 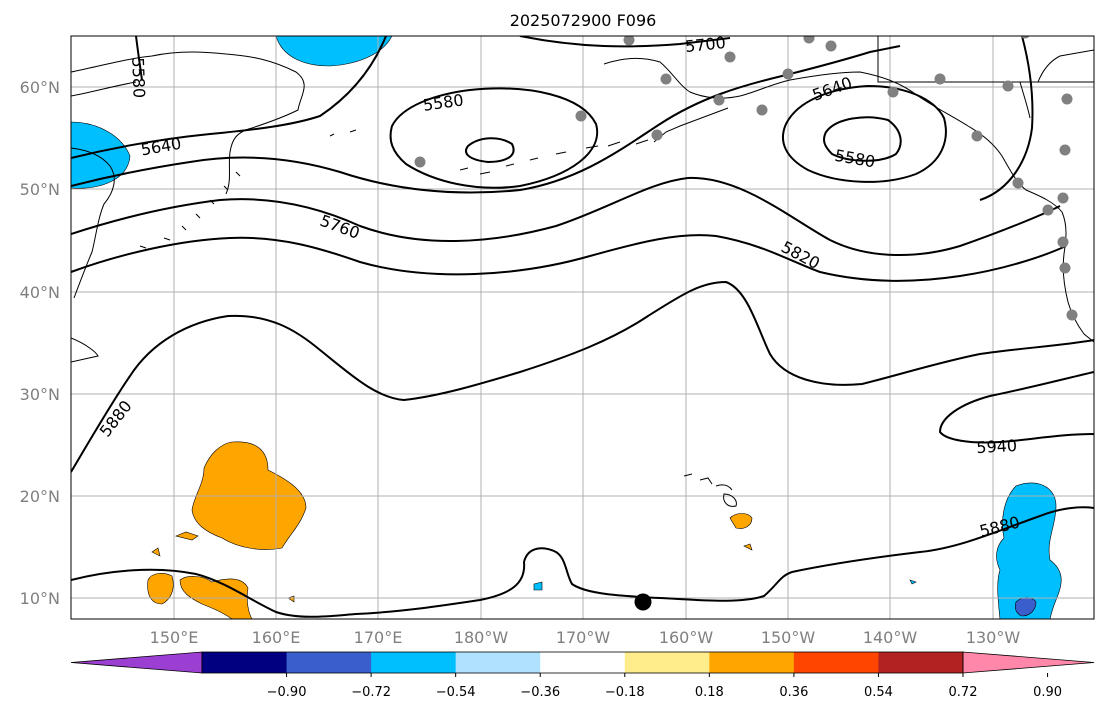 What do you see at coordinates (890, 637) in the screenshot?
I see `lon-label: 140°W` at bounding box center [890, 637].